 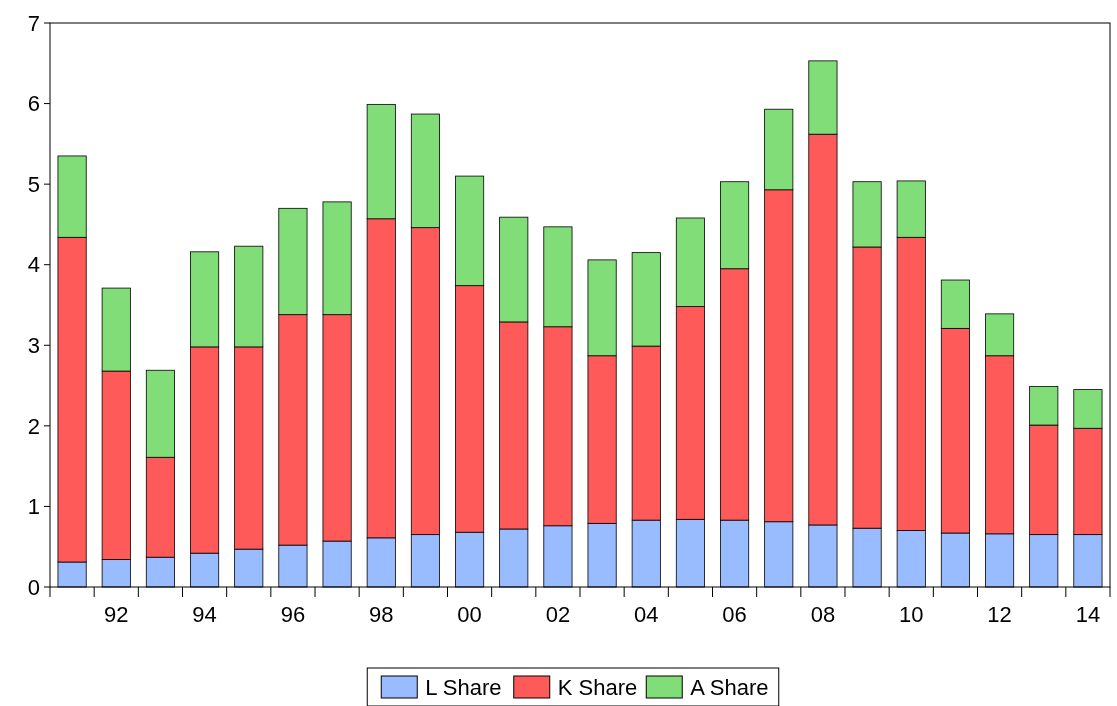 What do you see at coordinates (33, 587) in the screenshot?
I see `y-tick-label: 0` at bounding box center [33, 587].